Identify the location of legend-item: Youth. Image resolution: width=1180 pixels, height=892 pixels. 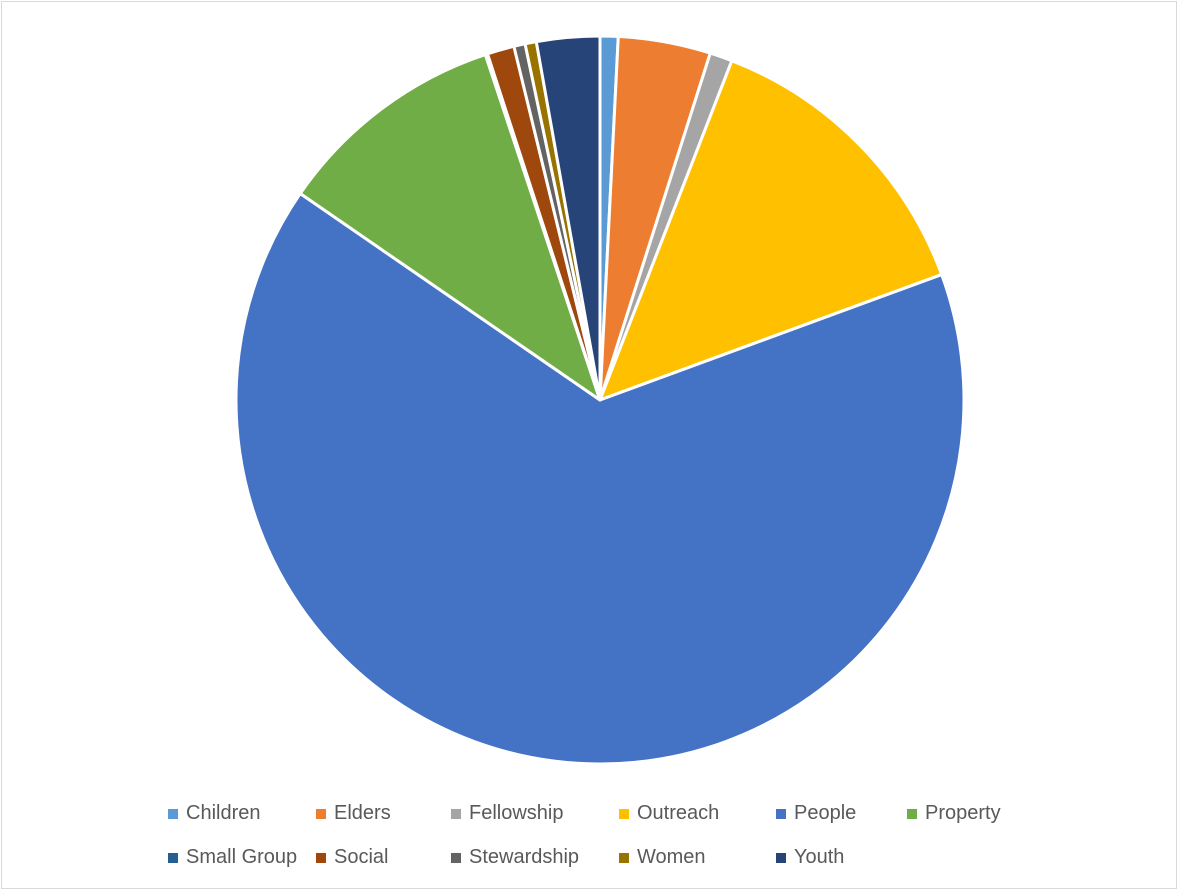
(810, 857).